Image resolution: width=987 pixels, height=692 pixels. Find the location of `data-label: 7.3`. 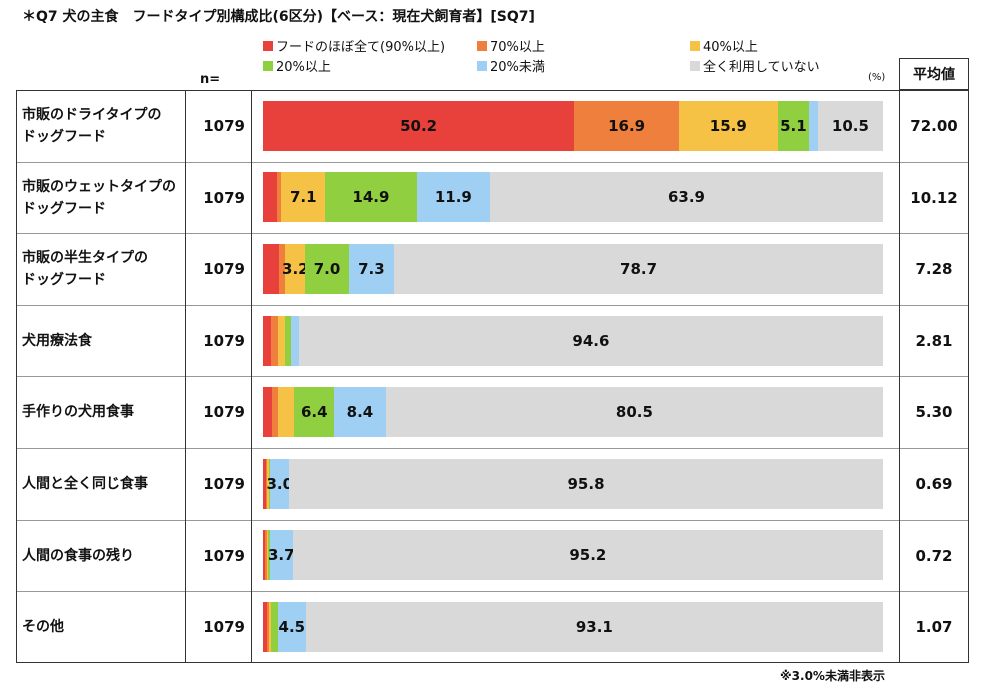

data-label: 7.3 is located at coordinates (371, 269).